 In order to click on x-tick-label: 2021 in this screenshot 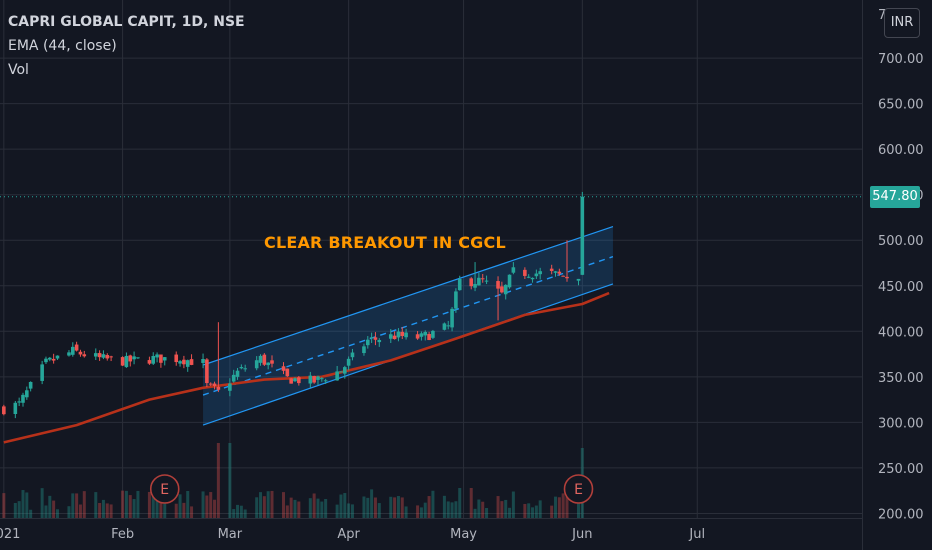, I will do `click(10, 534)`.